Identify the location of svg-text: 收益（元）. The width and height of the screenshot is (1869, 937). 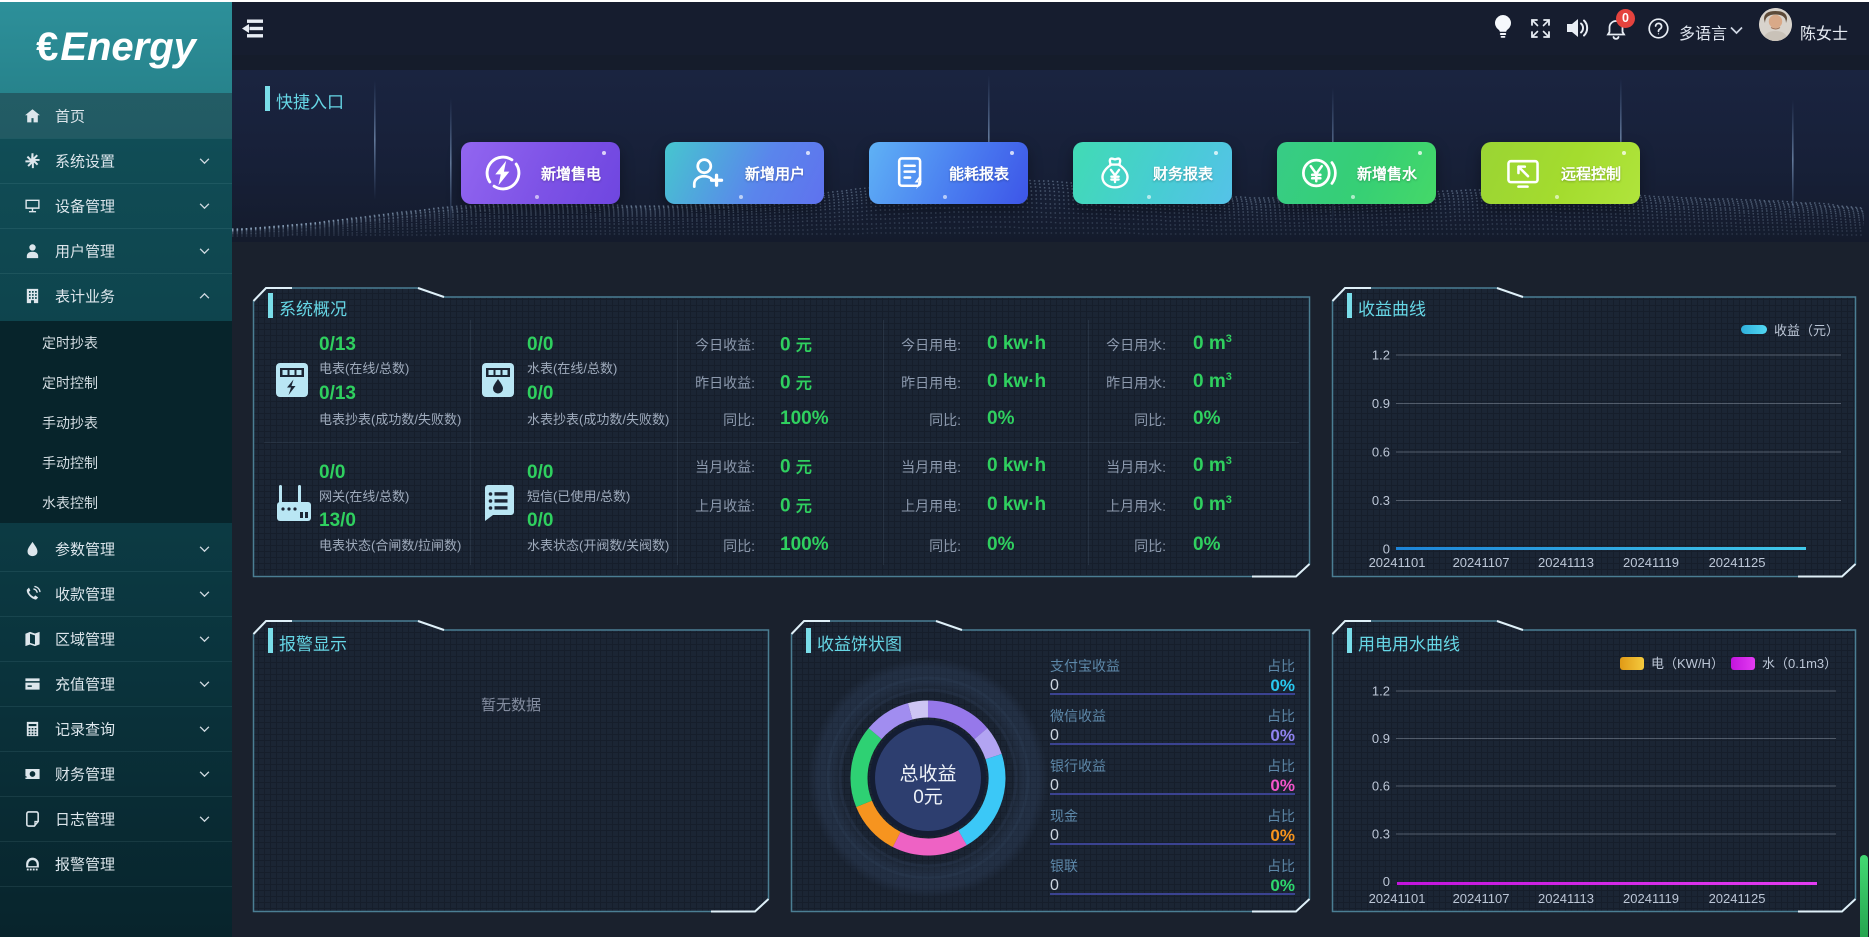
(1806, 330).